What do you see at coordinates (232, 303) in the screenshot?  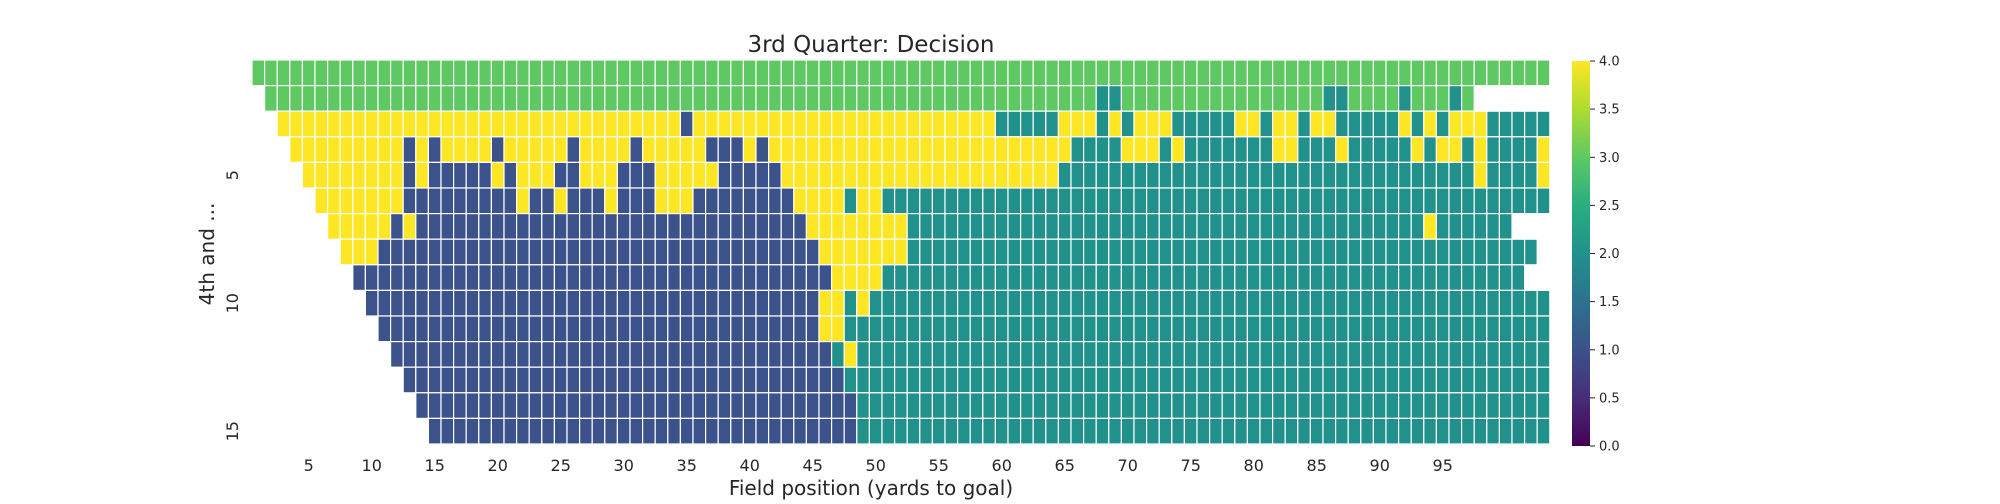 I see `y-tick-label: 10` at bounding box center [232, 303].